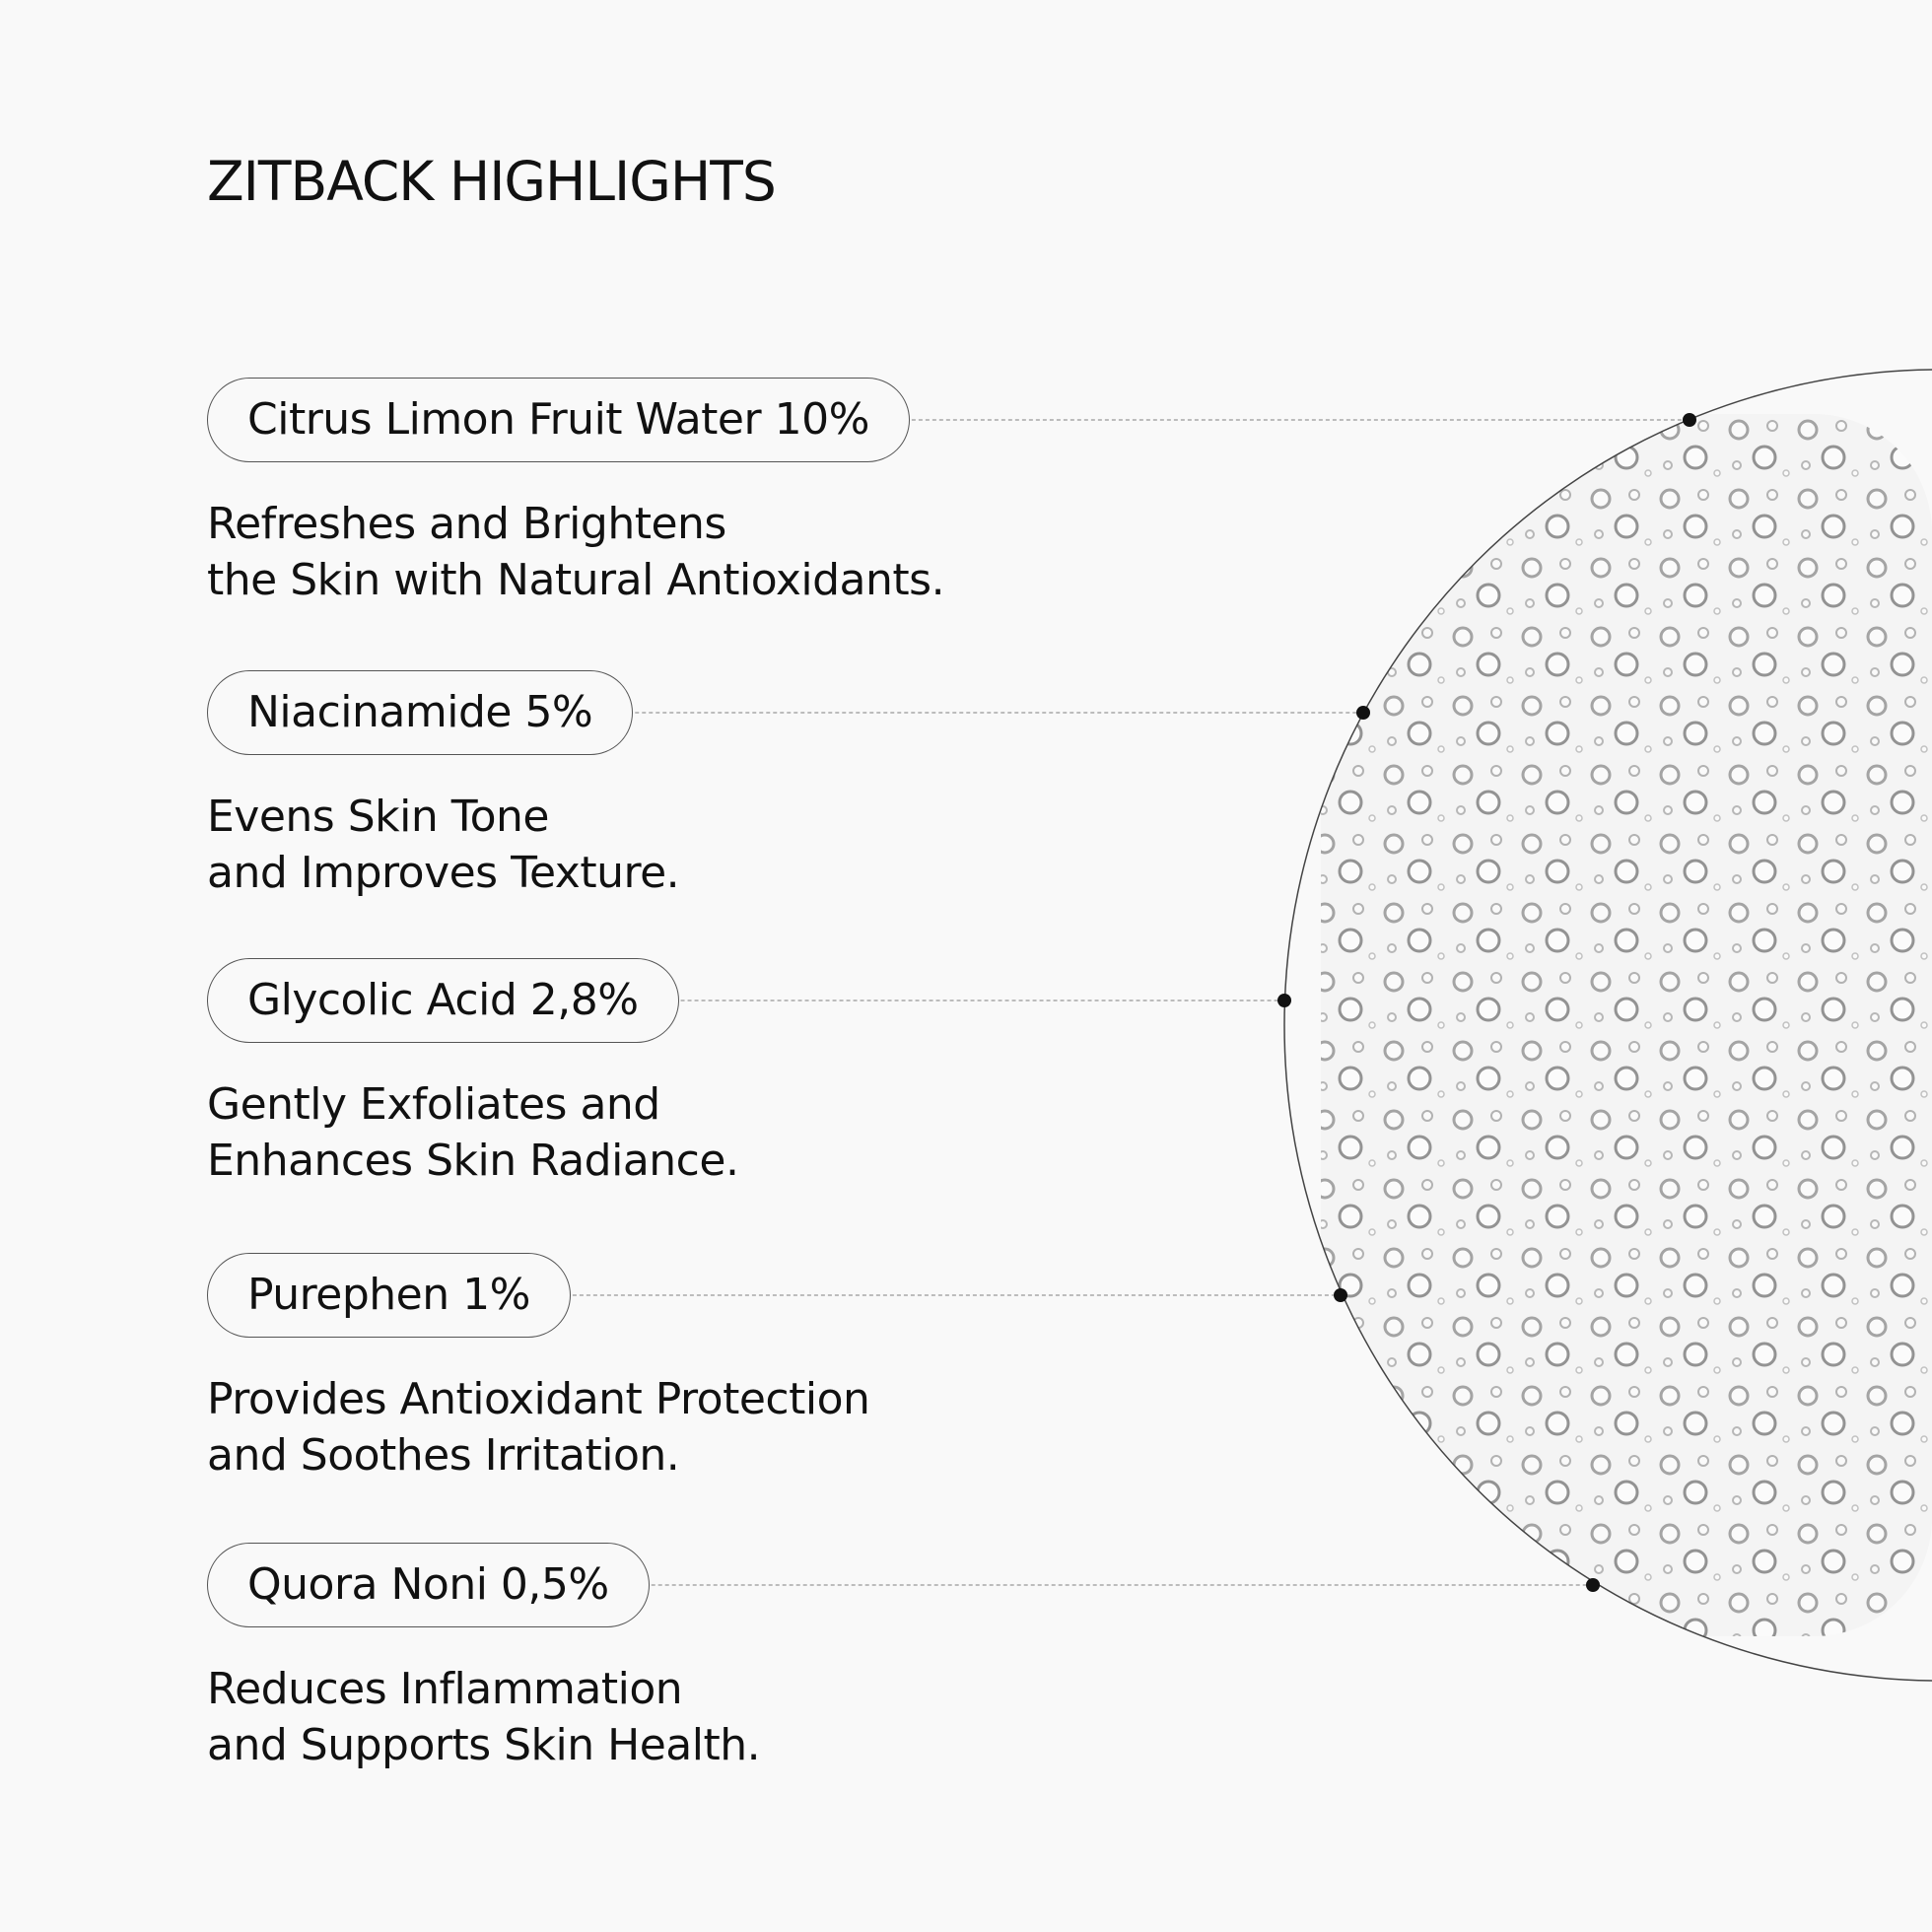  What do you see at coordinates (429, 1585) in the screenshot?
I see `ingredient-pill: Quora Noni 0,5%` at bounding box center [429, 1585].